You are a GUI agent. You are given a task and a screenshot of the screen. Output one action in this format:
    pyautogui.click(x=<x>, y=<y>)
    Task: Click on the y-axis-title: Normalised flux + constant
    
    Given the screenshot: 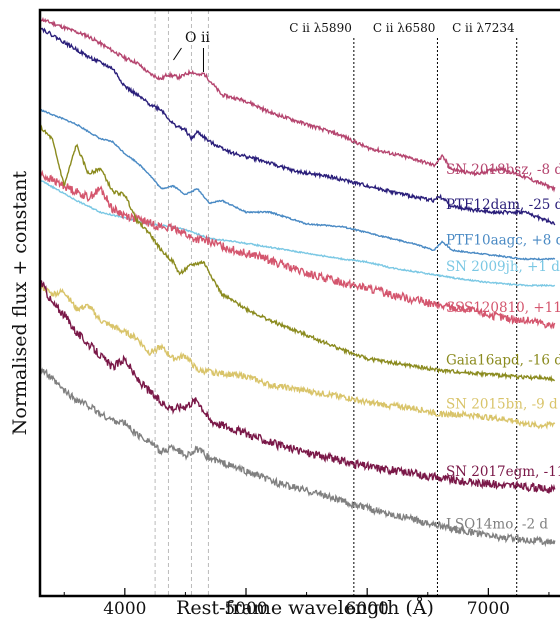 What is the action you would take?
    pyautogui.click(x=20, y=302)
    